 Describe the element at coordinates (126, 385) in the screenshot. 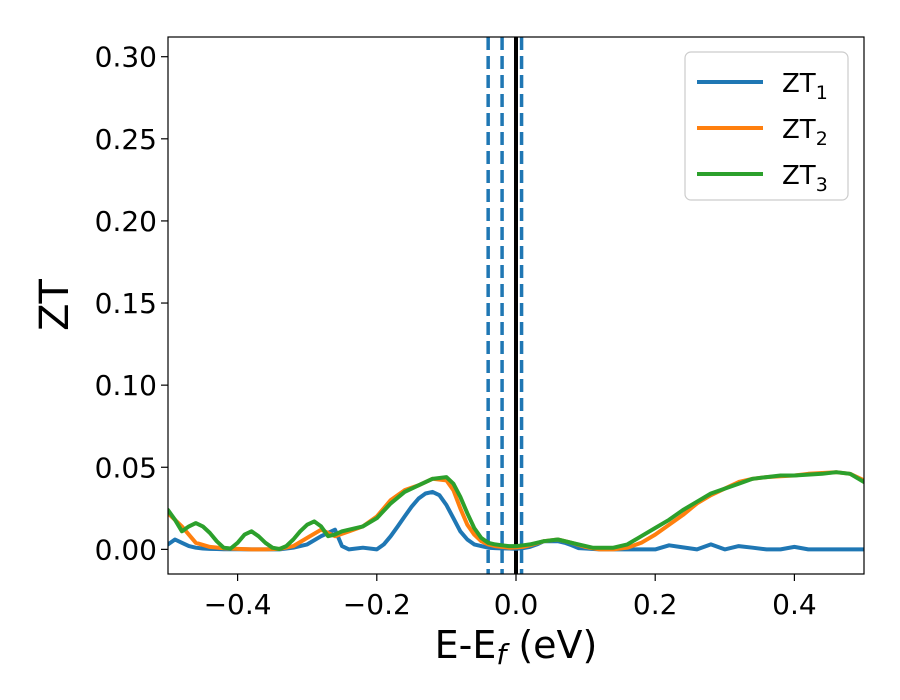

I see `y-tick-label: 0.10` at that location.